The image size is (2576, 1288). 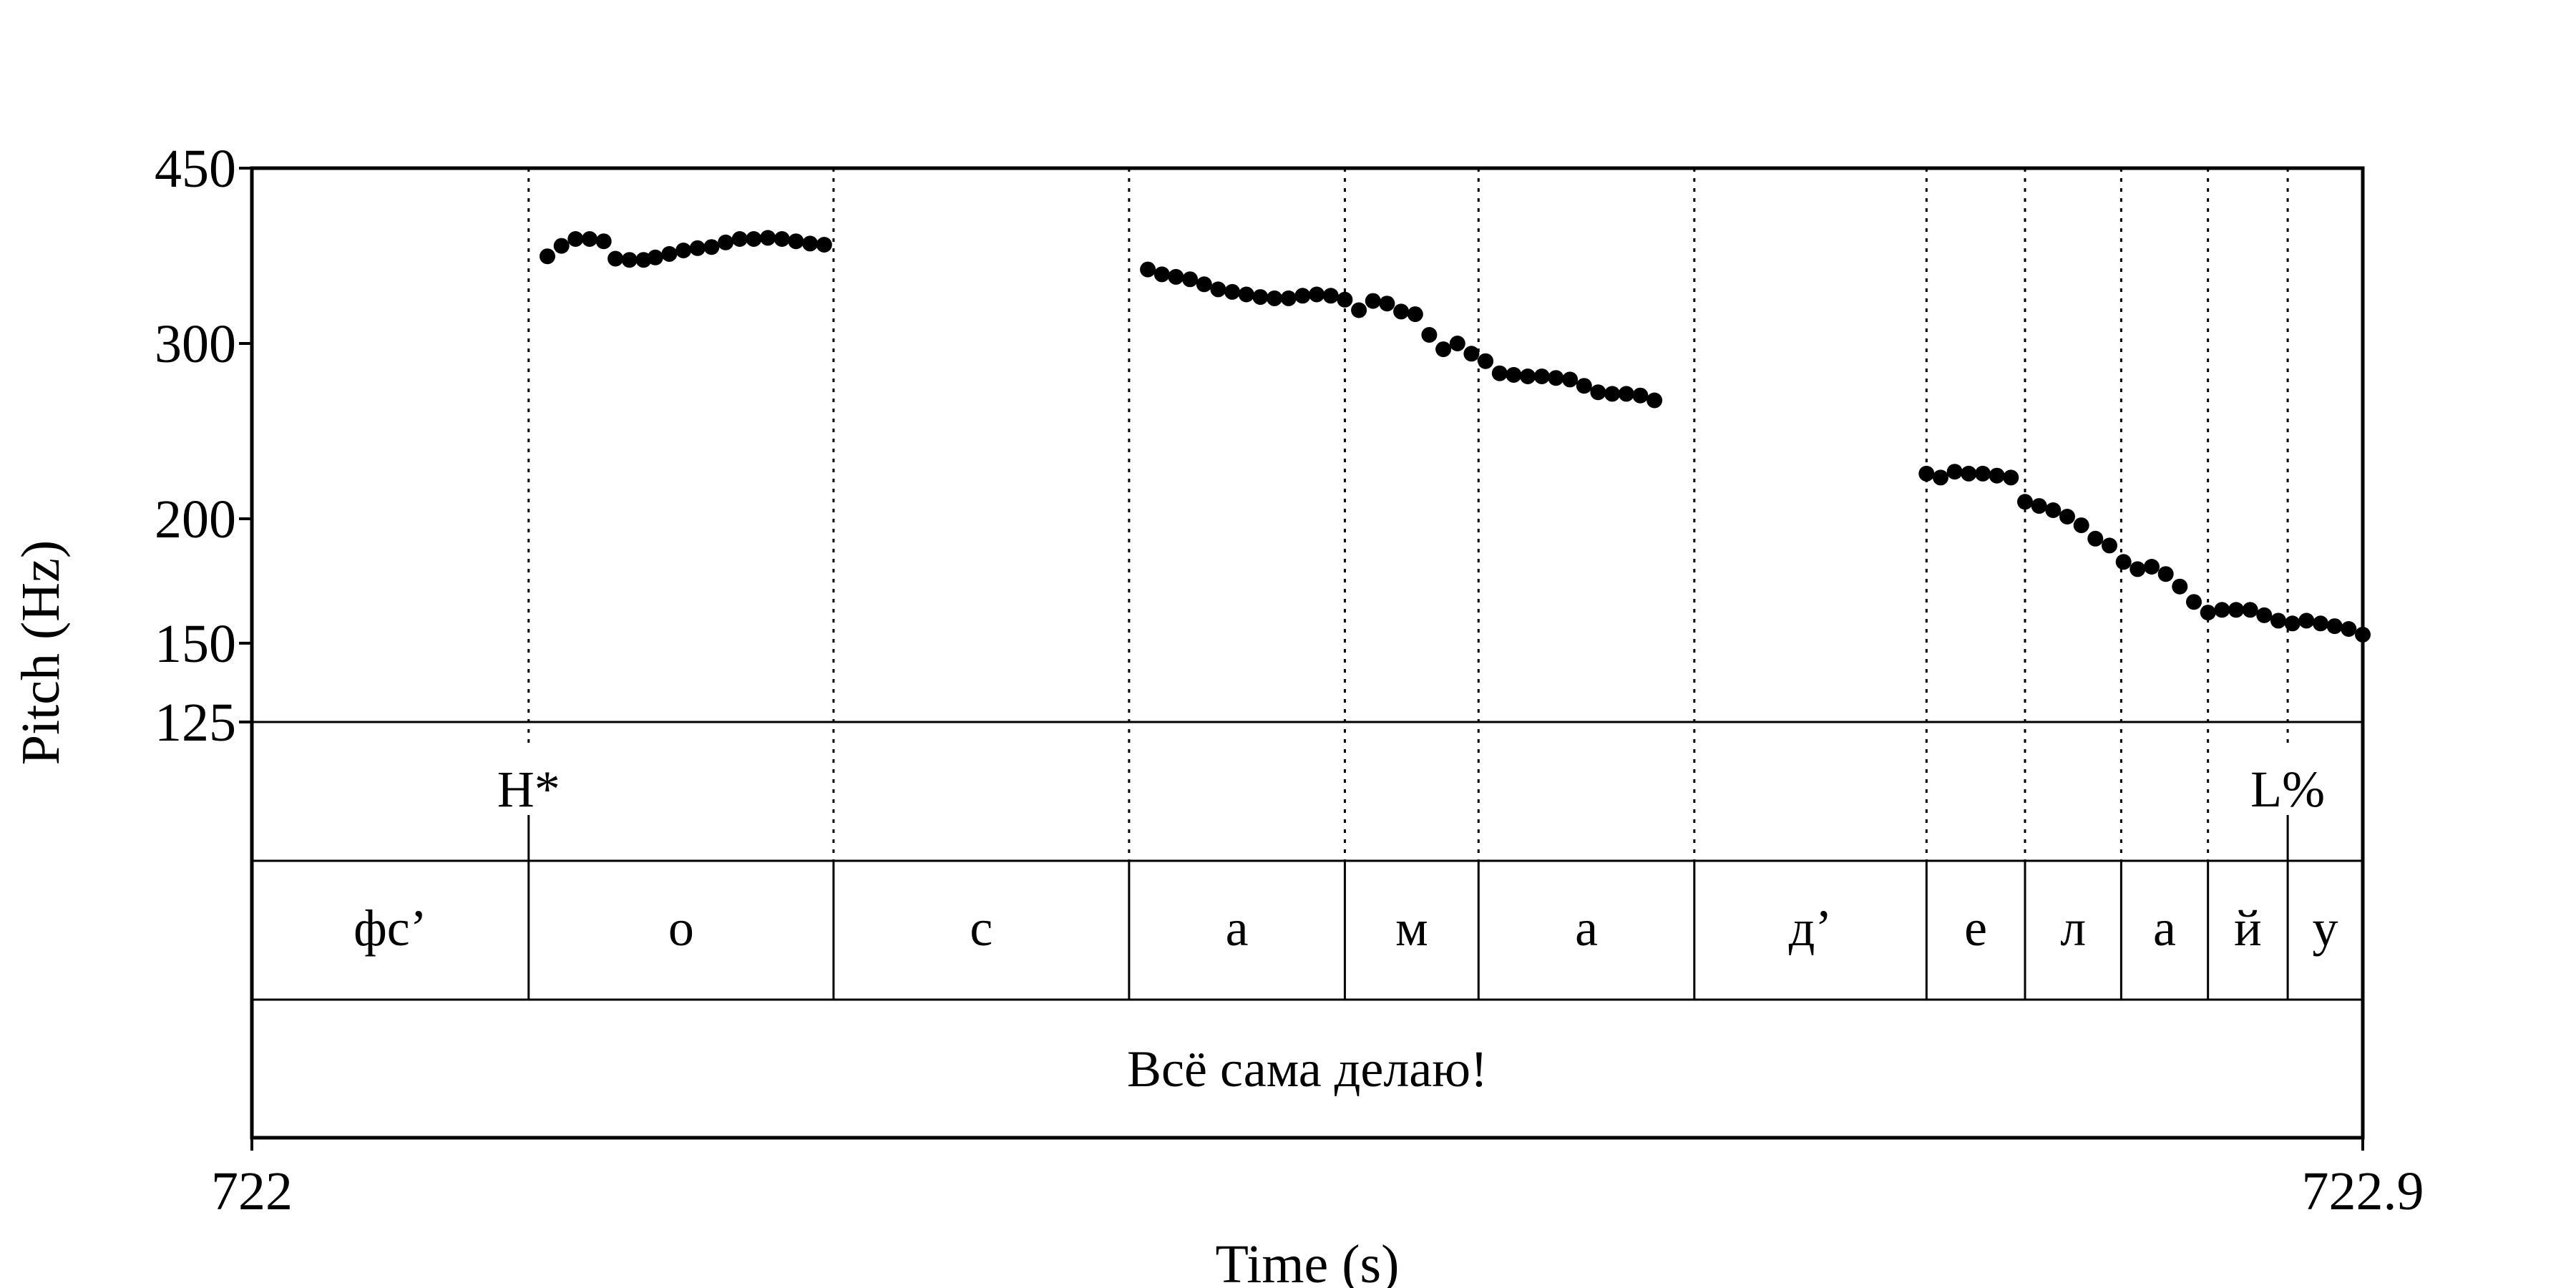 I want to click on segment-label: с, so click(x=981, y=928).